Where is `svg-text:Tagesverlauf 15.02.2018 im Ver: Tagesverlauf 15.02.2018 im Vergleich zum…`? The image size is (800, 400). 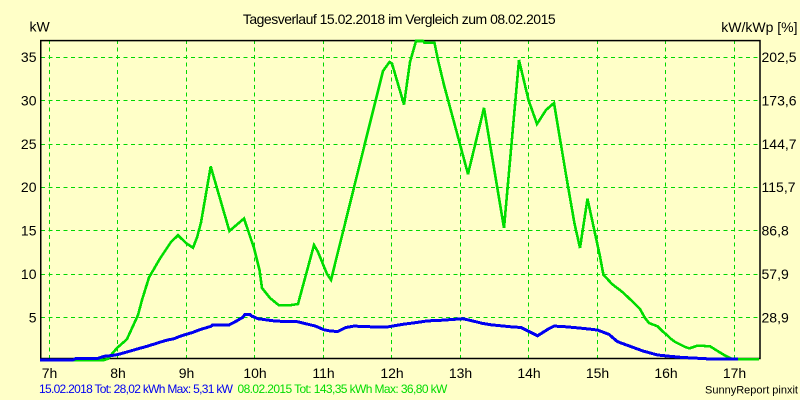
svg-text:Tagesverlauf 15.02.2018 im Ver: Tagesverlauf 15.02.2018 im Vergleich zum… is located at coordinates (399, 19).